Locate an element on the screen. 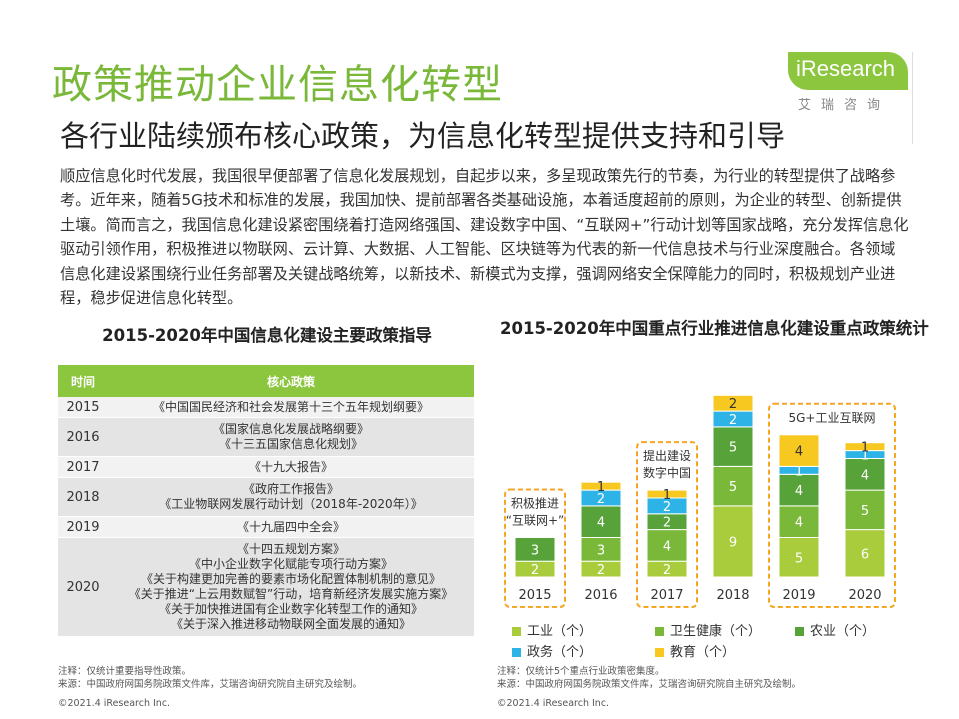 This screenshot has height=719, width=959. bar-value-label: 6 is located at coordinates (865, 554).